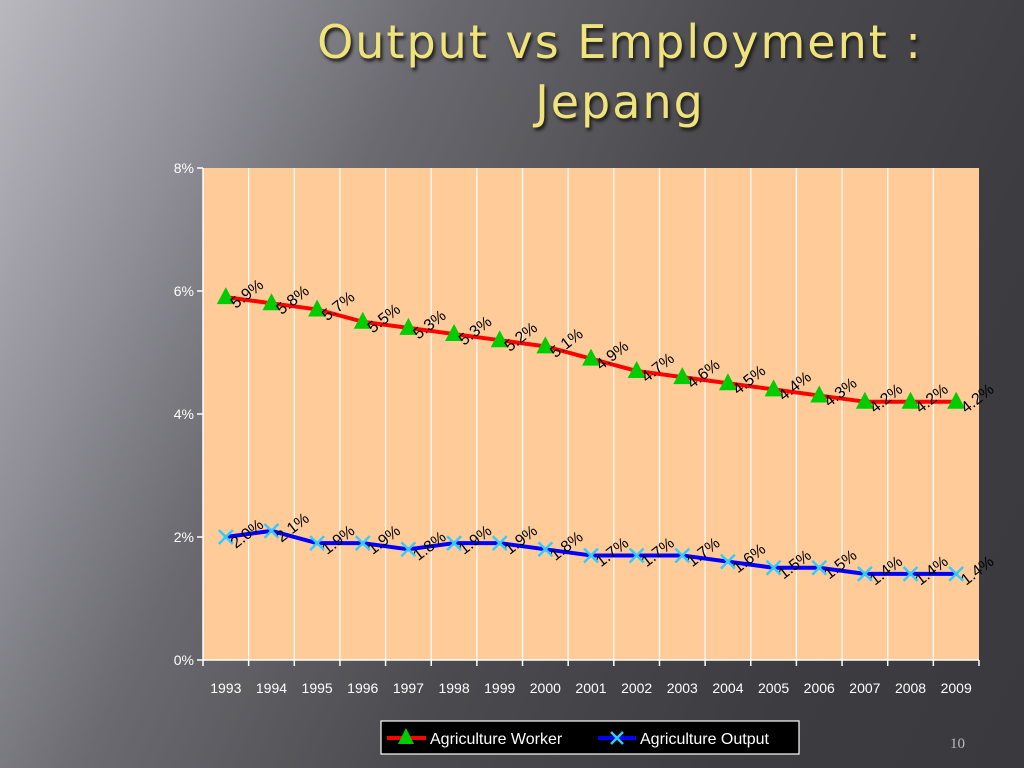 This screenshot has height=768, width=1024. Describe the element at coordinates (453, 688) in the screenshot. I see `x-tick-label: 1998` at that location.